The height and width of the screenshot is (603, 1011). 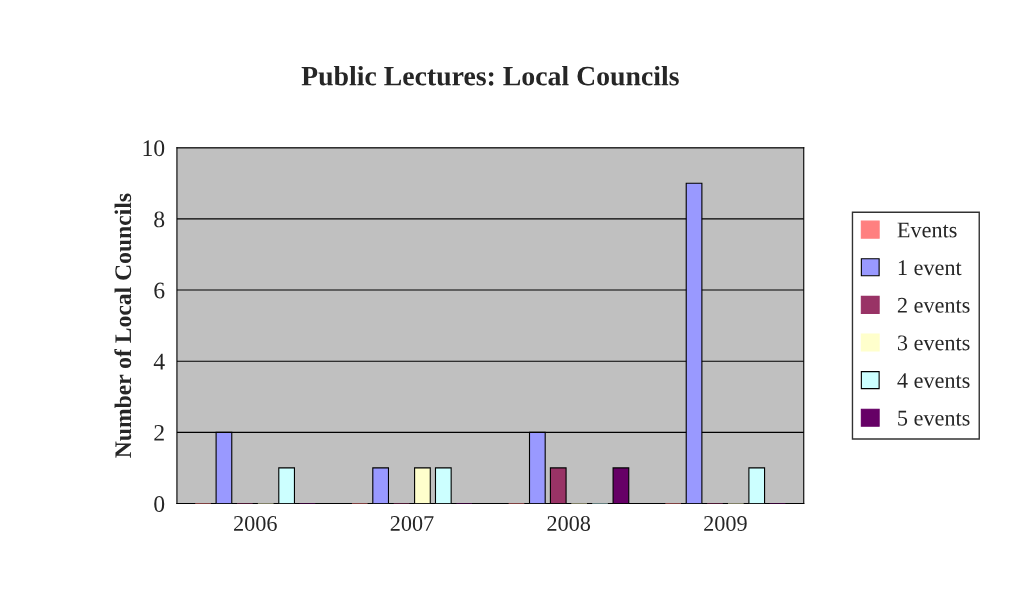 What do you see at coordinates (933, 381) in the screenshot?
I see `legend-label: 4 events` at bounding box center [933, 381].